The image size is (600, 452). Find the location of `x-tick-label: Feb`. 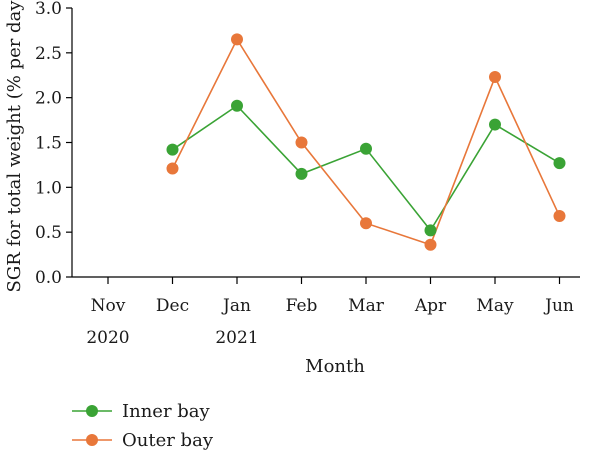

x-tick-label: Feb is located at coordinates (302, 306).